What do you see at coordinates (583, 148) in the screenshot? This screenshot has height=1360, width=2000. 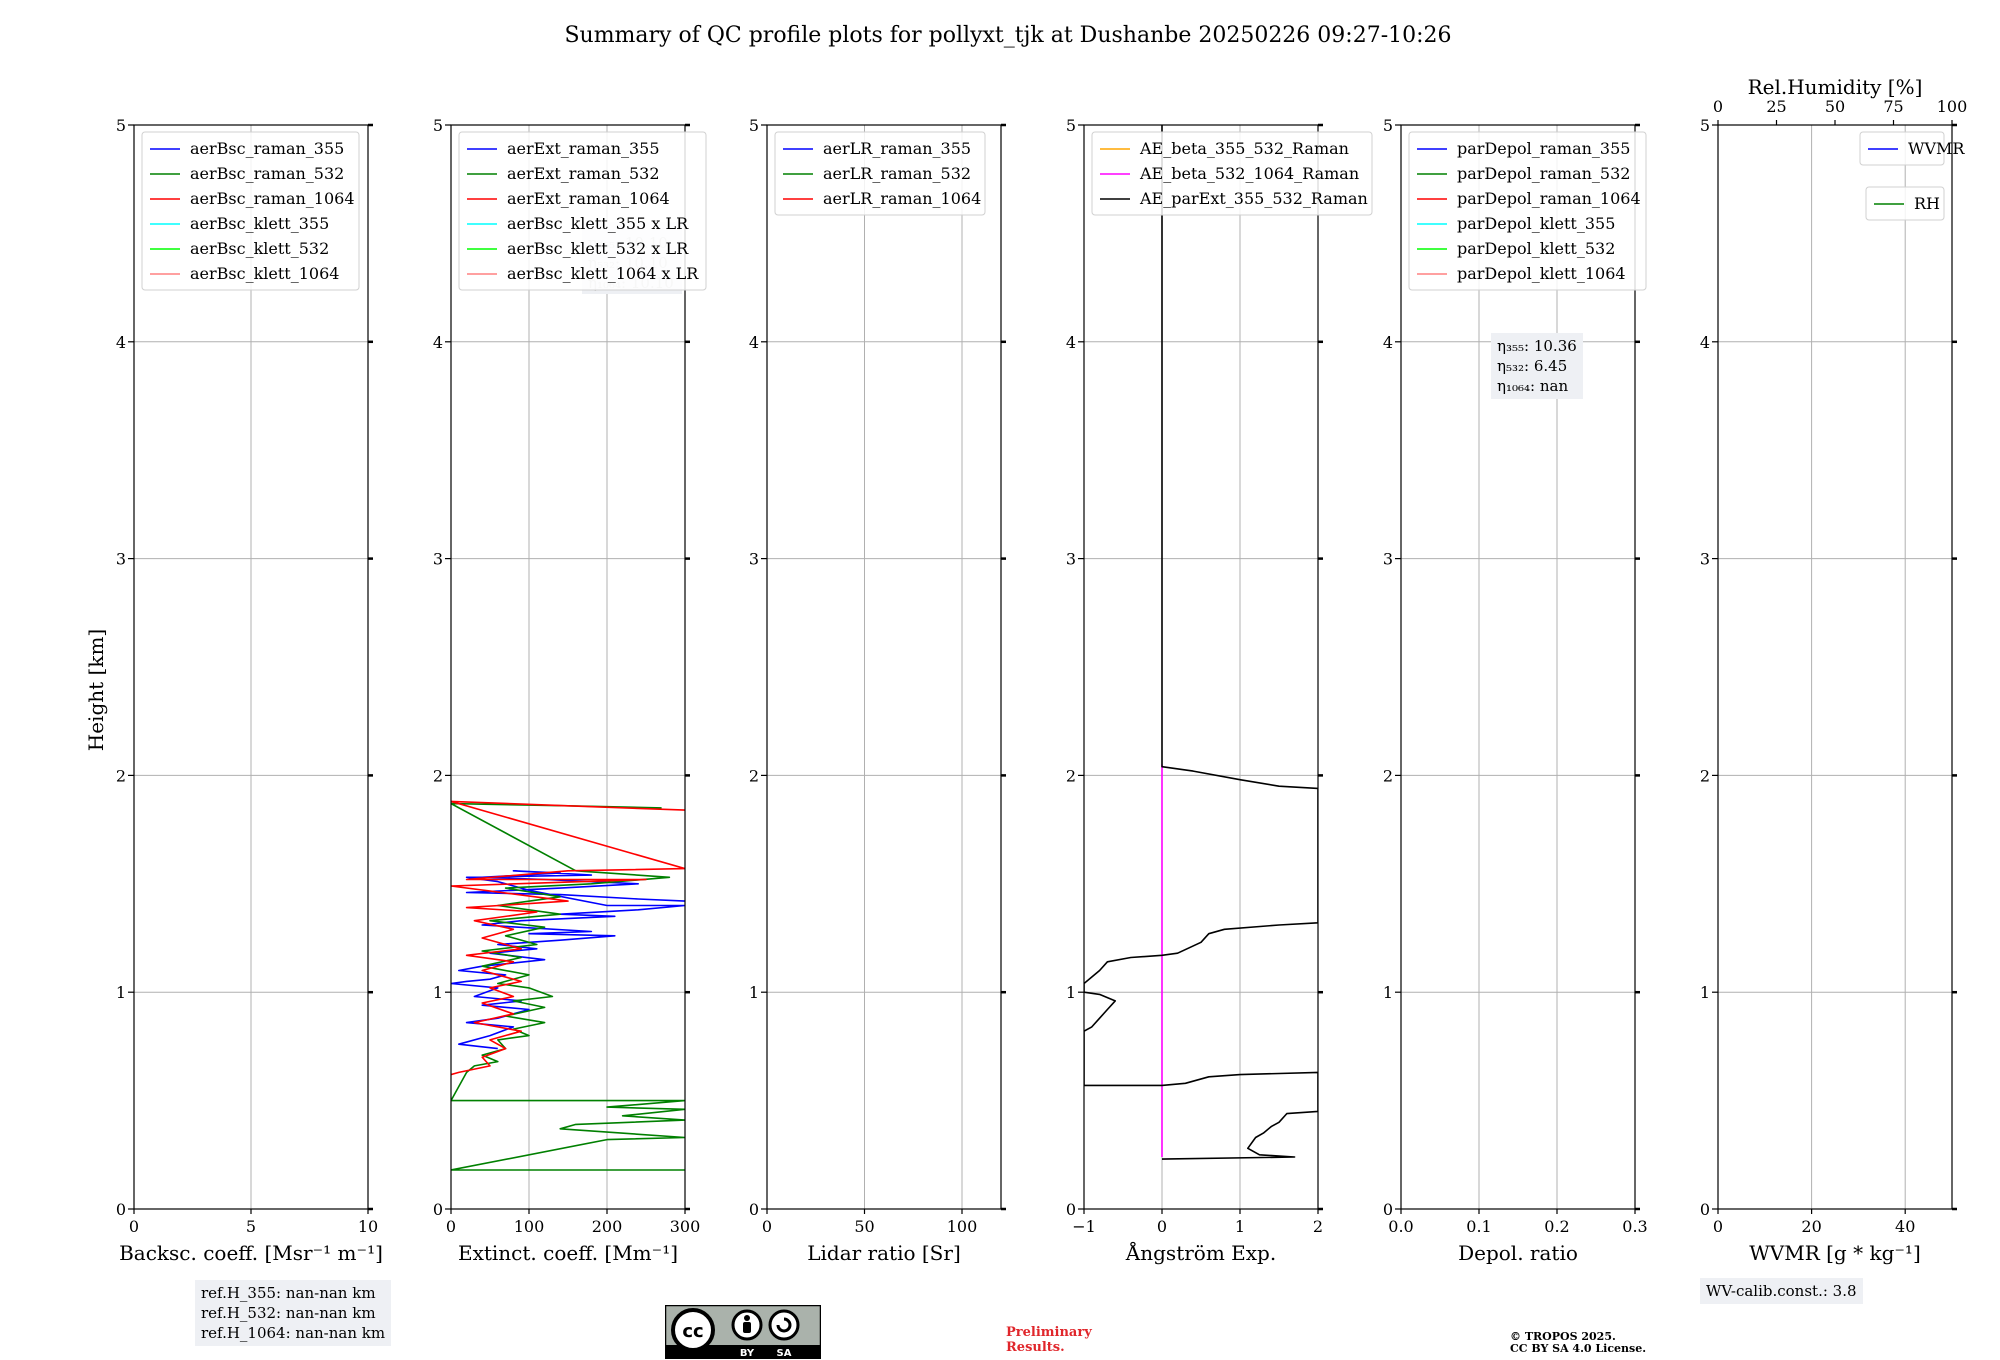 I see `legend-entry: aerExt_raman_355` at bounding box center [583, 148].